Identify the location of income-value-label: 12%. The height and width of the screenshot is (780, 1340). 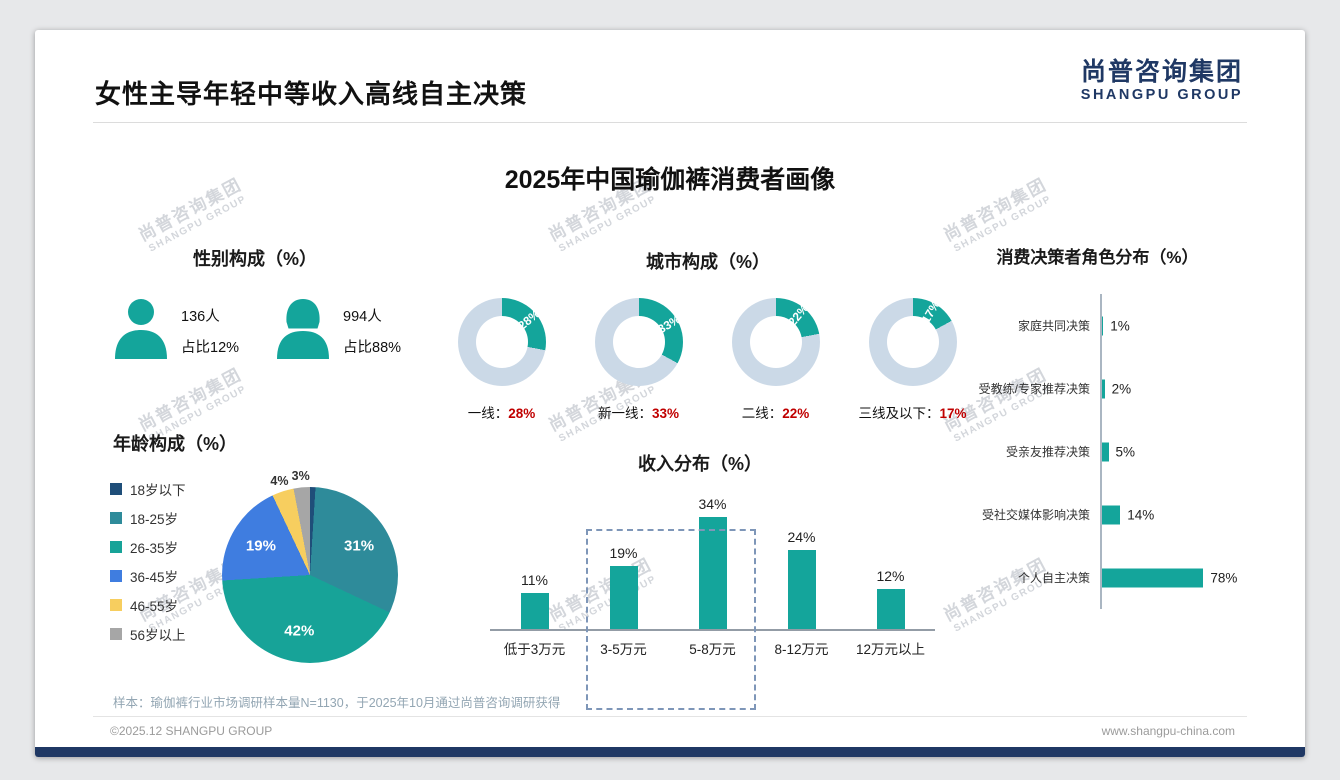
(890, 576).